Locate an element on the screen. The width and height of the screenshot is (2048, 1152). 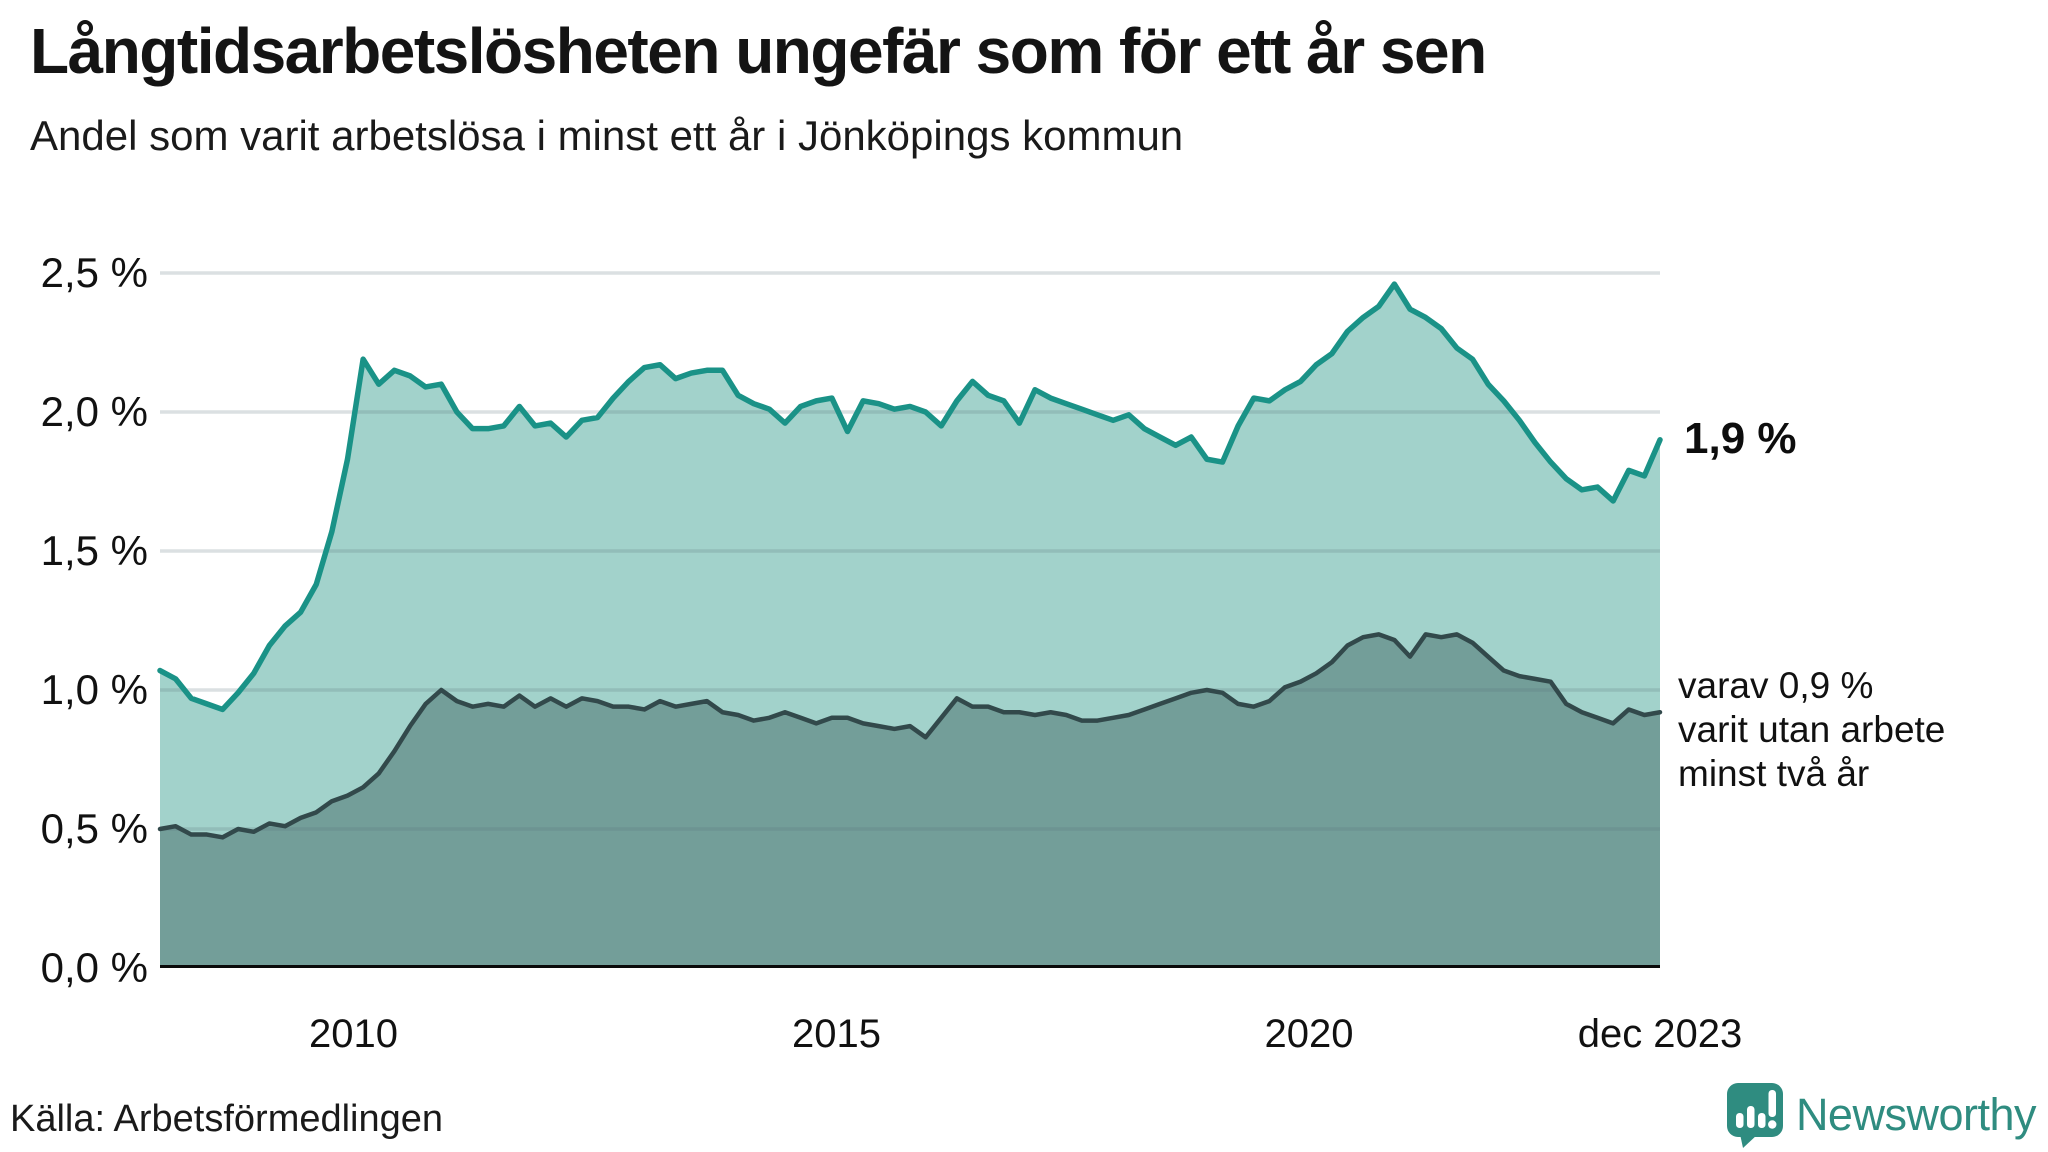
series2-annotation-line: minst två år is located at coordinates (1774, 773).